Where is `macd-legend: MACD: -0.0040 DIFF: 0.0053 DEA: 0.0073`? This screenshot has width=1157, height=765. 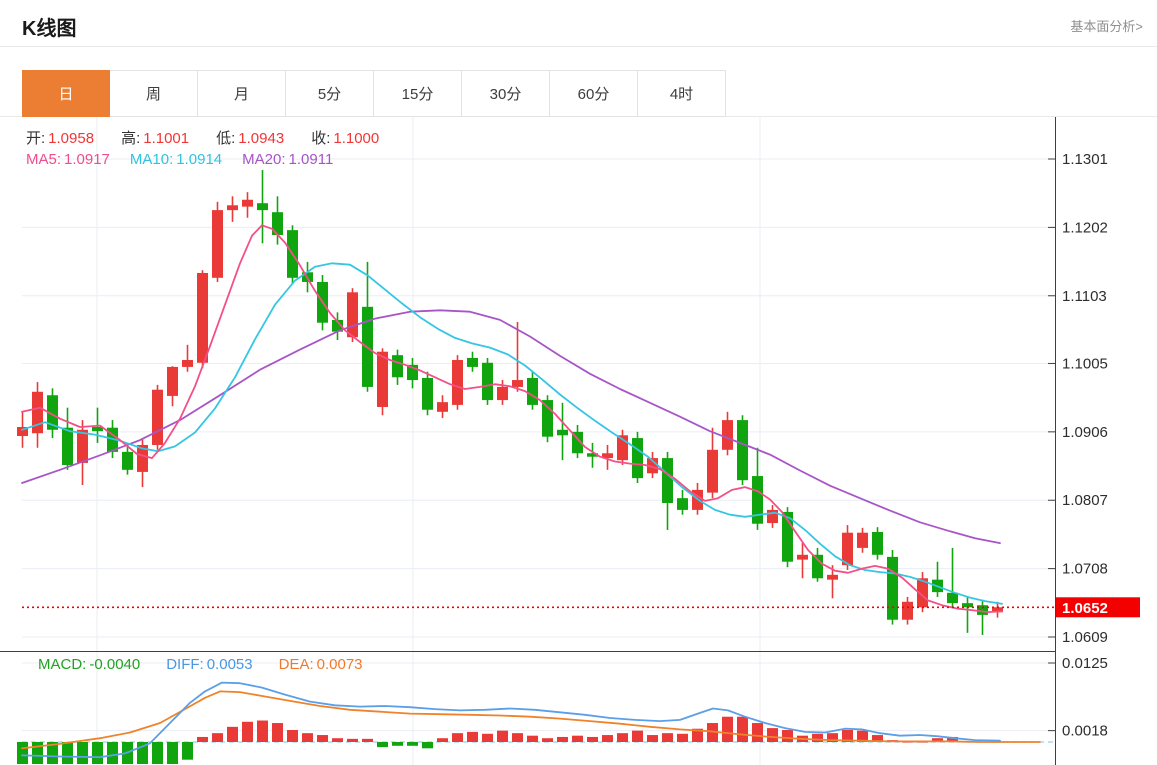 macd-legend: MACD: -0.0040 DIFF: 0.0053 DEA: 0.0073 is located at coordinates (200, 664).